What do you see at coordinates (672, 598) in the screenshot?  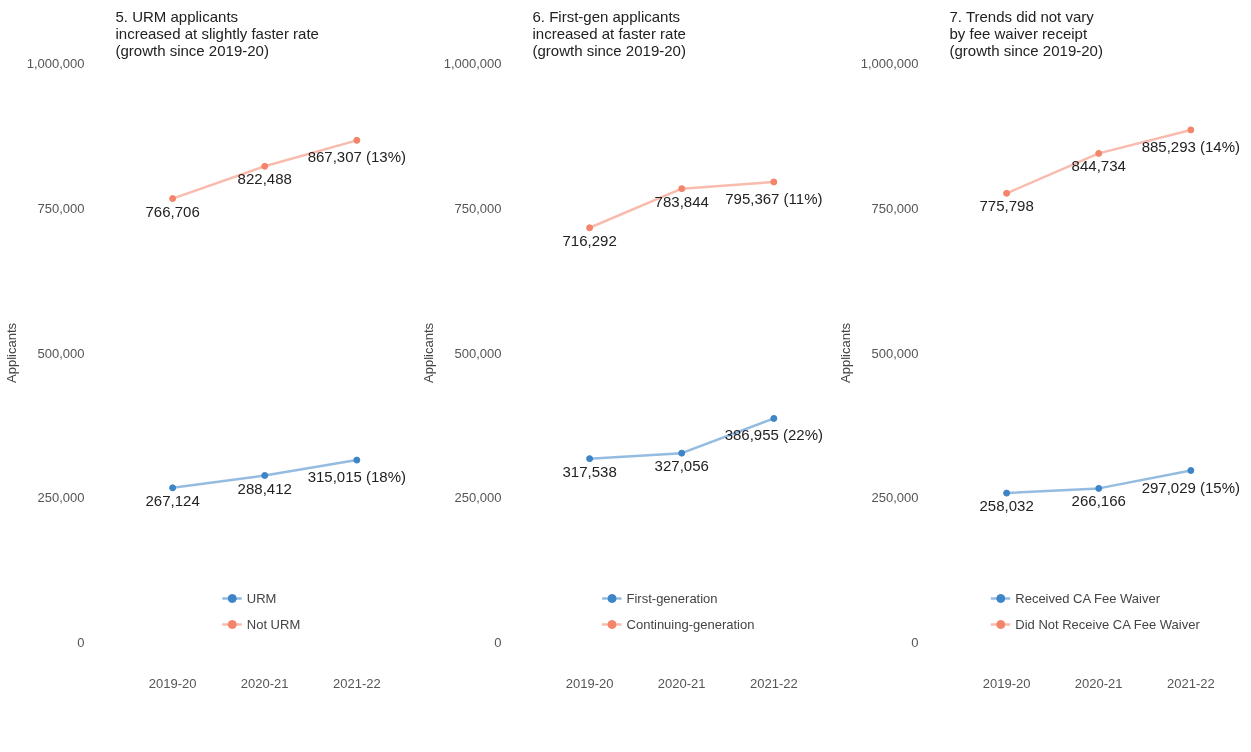 I see `legend-label: First-generation` at bounding box center [672, 598].